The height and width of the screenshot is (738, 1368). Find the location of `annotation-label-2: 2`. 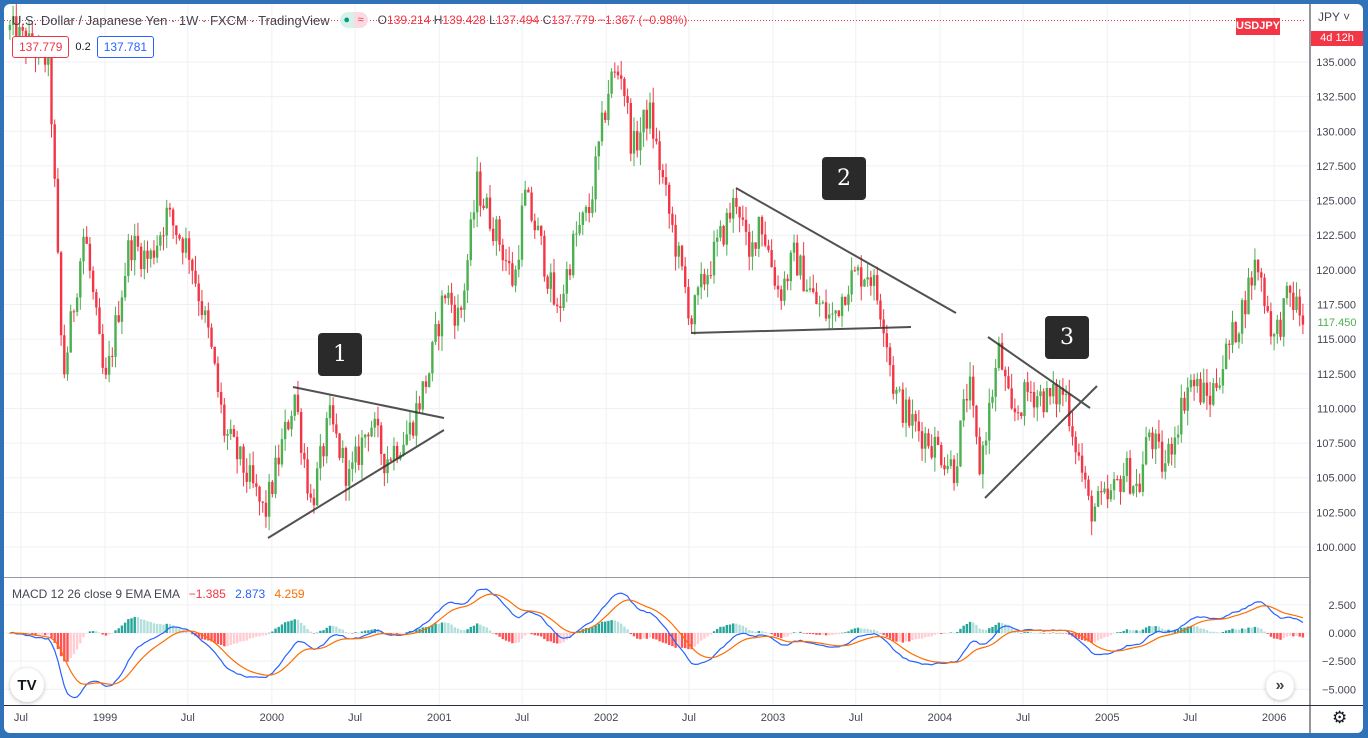

annotation-label-2: 2 is located at coordinates (844, 178).